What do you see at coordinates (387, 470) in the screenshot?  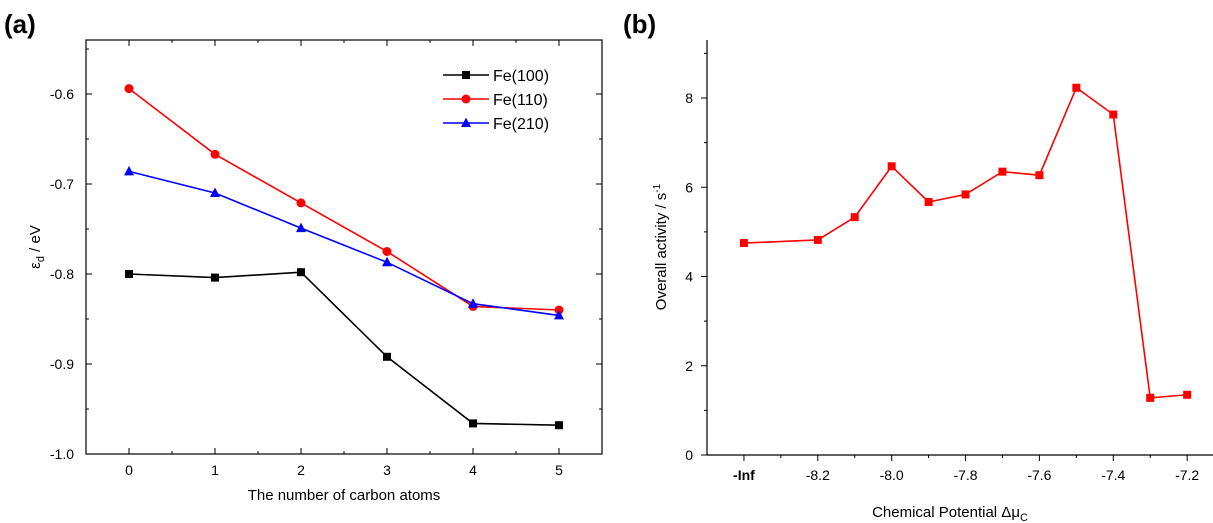 I see `panel-a-x-tick-label: 3` at bounding box center [387, 470].